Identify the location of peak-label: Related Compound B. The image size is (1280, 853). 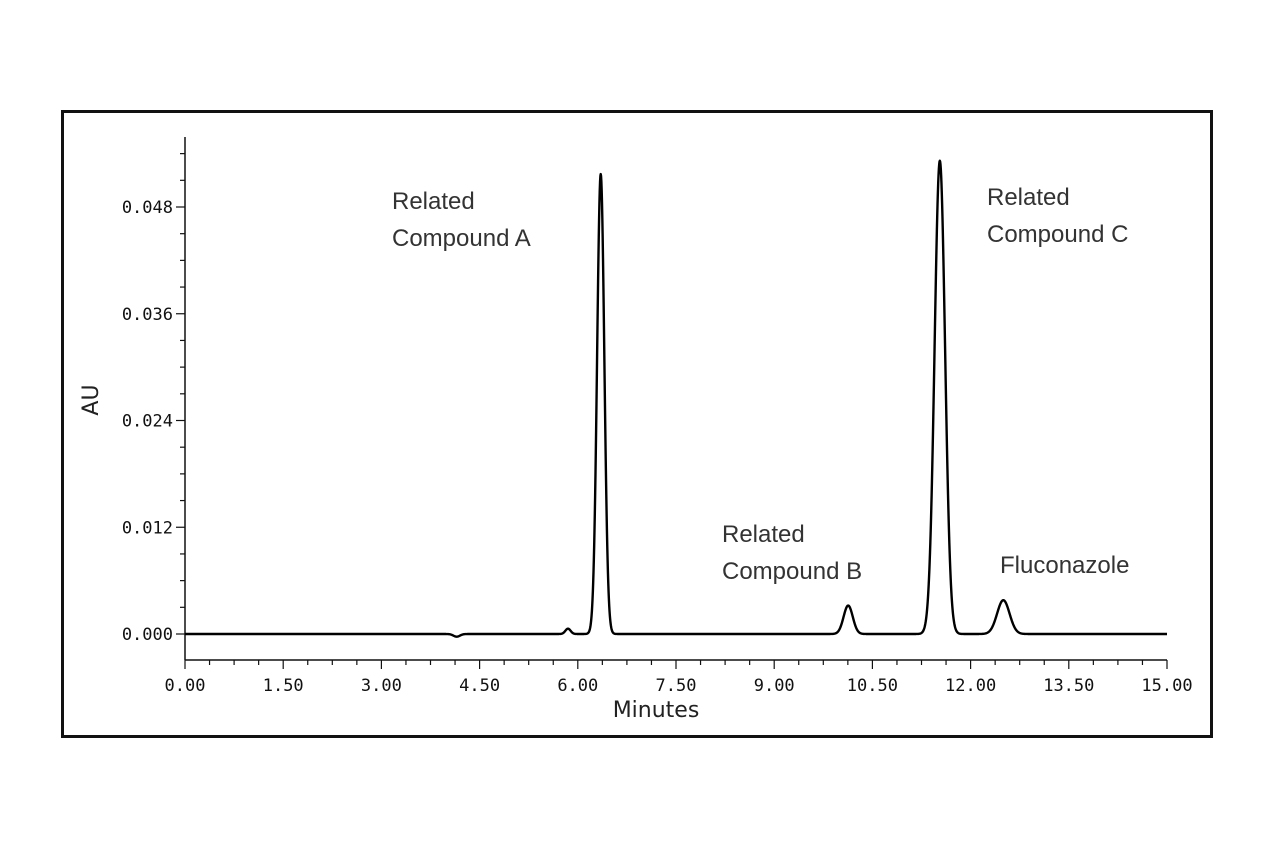
(792, 553).